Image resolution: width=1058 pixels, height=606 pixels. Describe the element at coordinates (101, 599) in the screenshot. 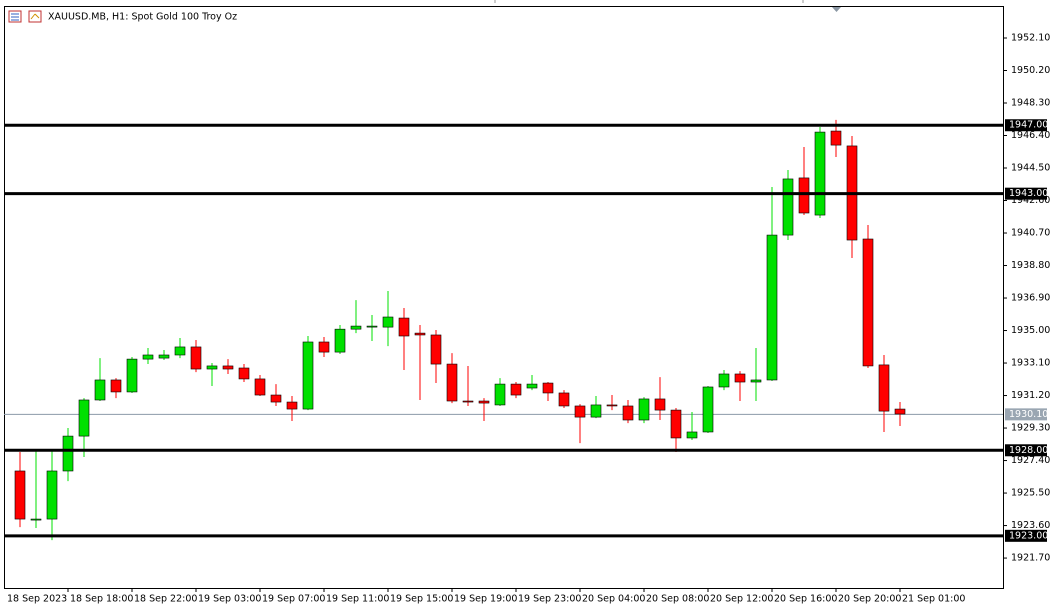

I see `x-tick-label: 18 Sep 18:00` at that location.